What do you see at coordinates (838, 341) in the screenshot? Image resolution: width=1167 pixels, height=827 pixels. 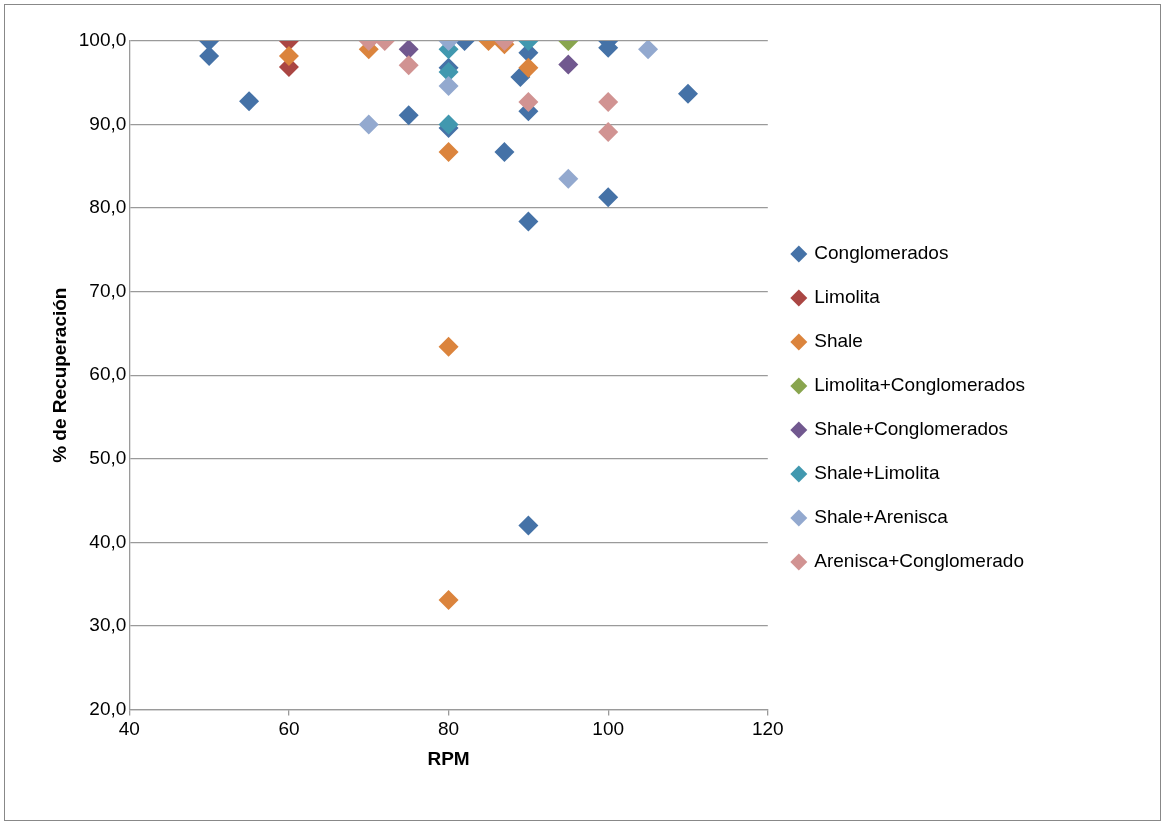 I see `legend-label: Shale` at bounding box center [838, 341].